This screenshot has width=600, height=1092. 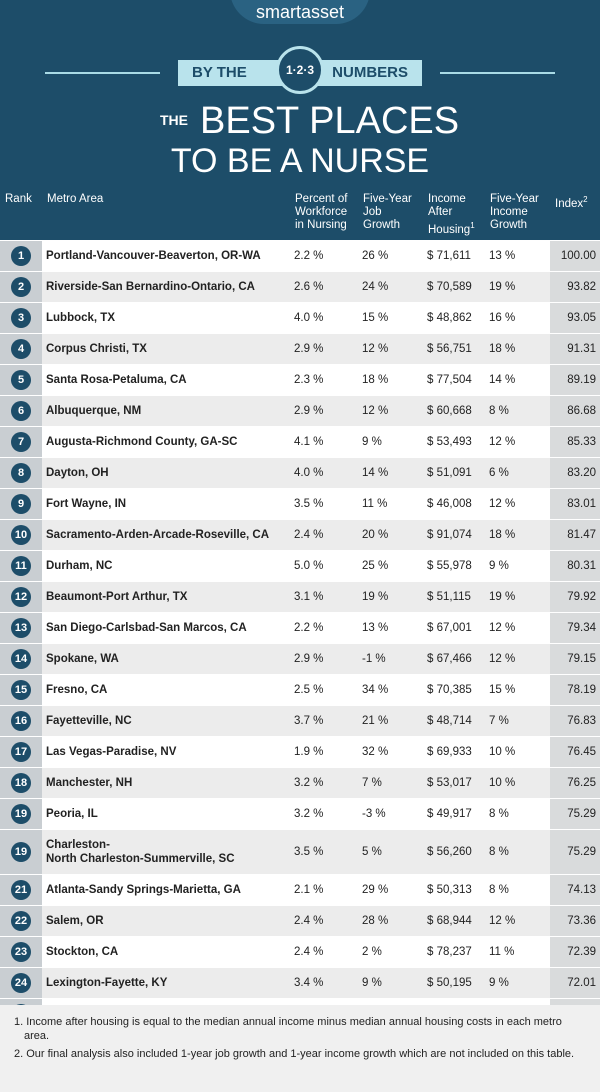 What do you see at coordinates (21, 442) in the screenshot?
I see `rank-badge: 7` at bounding box center [21, 442].